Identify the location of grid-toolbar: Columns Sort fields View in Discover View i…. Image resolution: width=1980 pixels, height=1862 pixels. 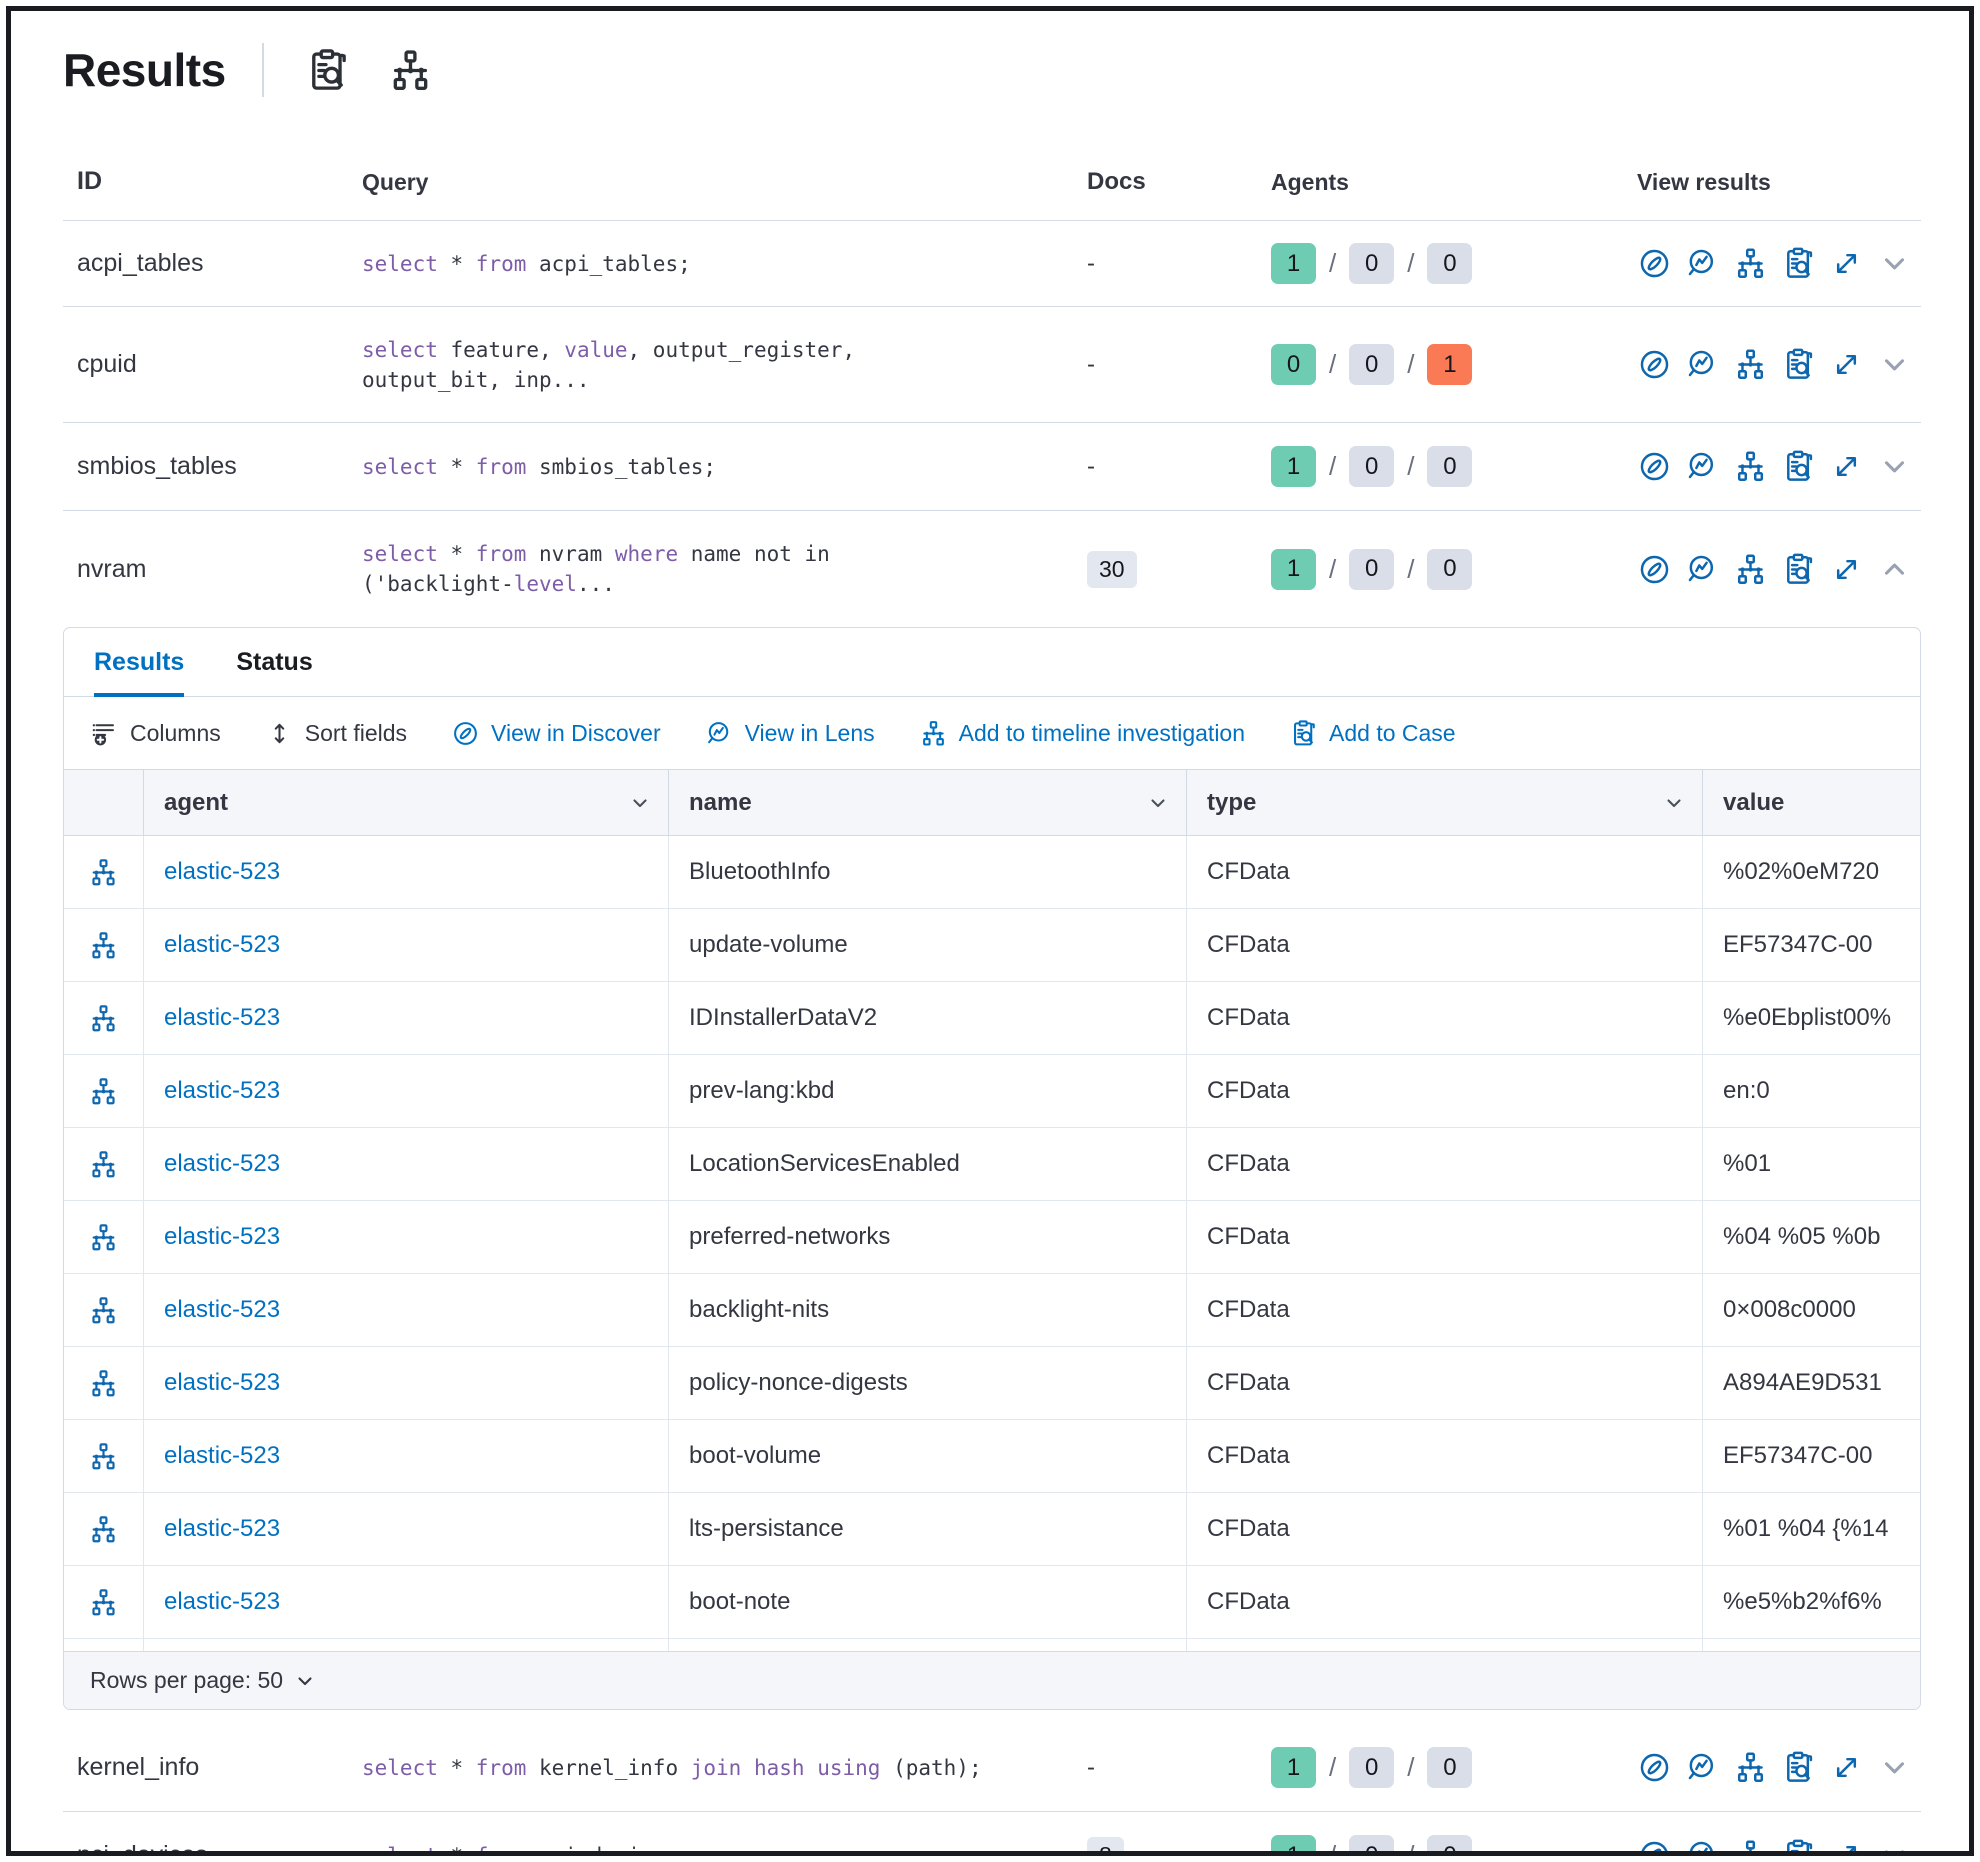
(992, 733).